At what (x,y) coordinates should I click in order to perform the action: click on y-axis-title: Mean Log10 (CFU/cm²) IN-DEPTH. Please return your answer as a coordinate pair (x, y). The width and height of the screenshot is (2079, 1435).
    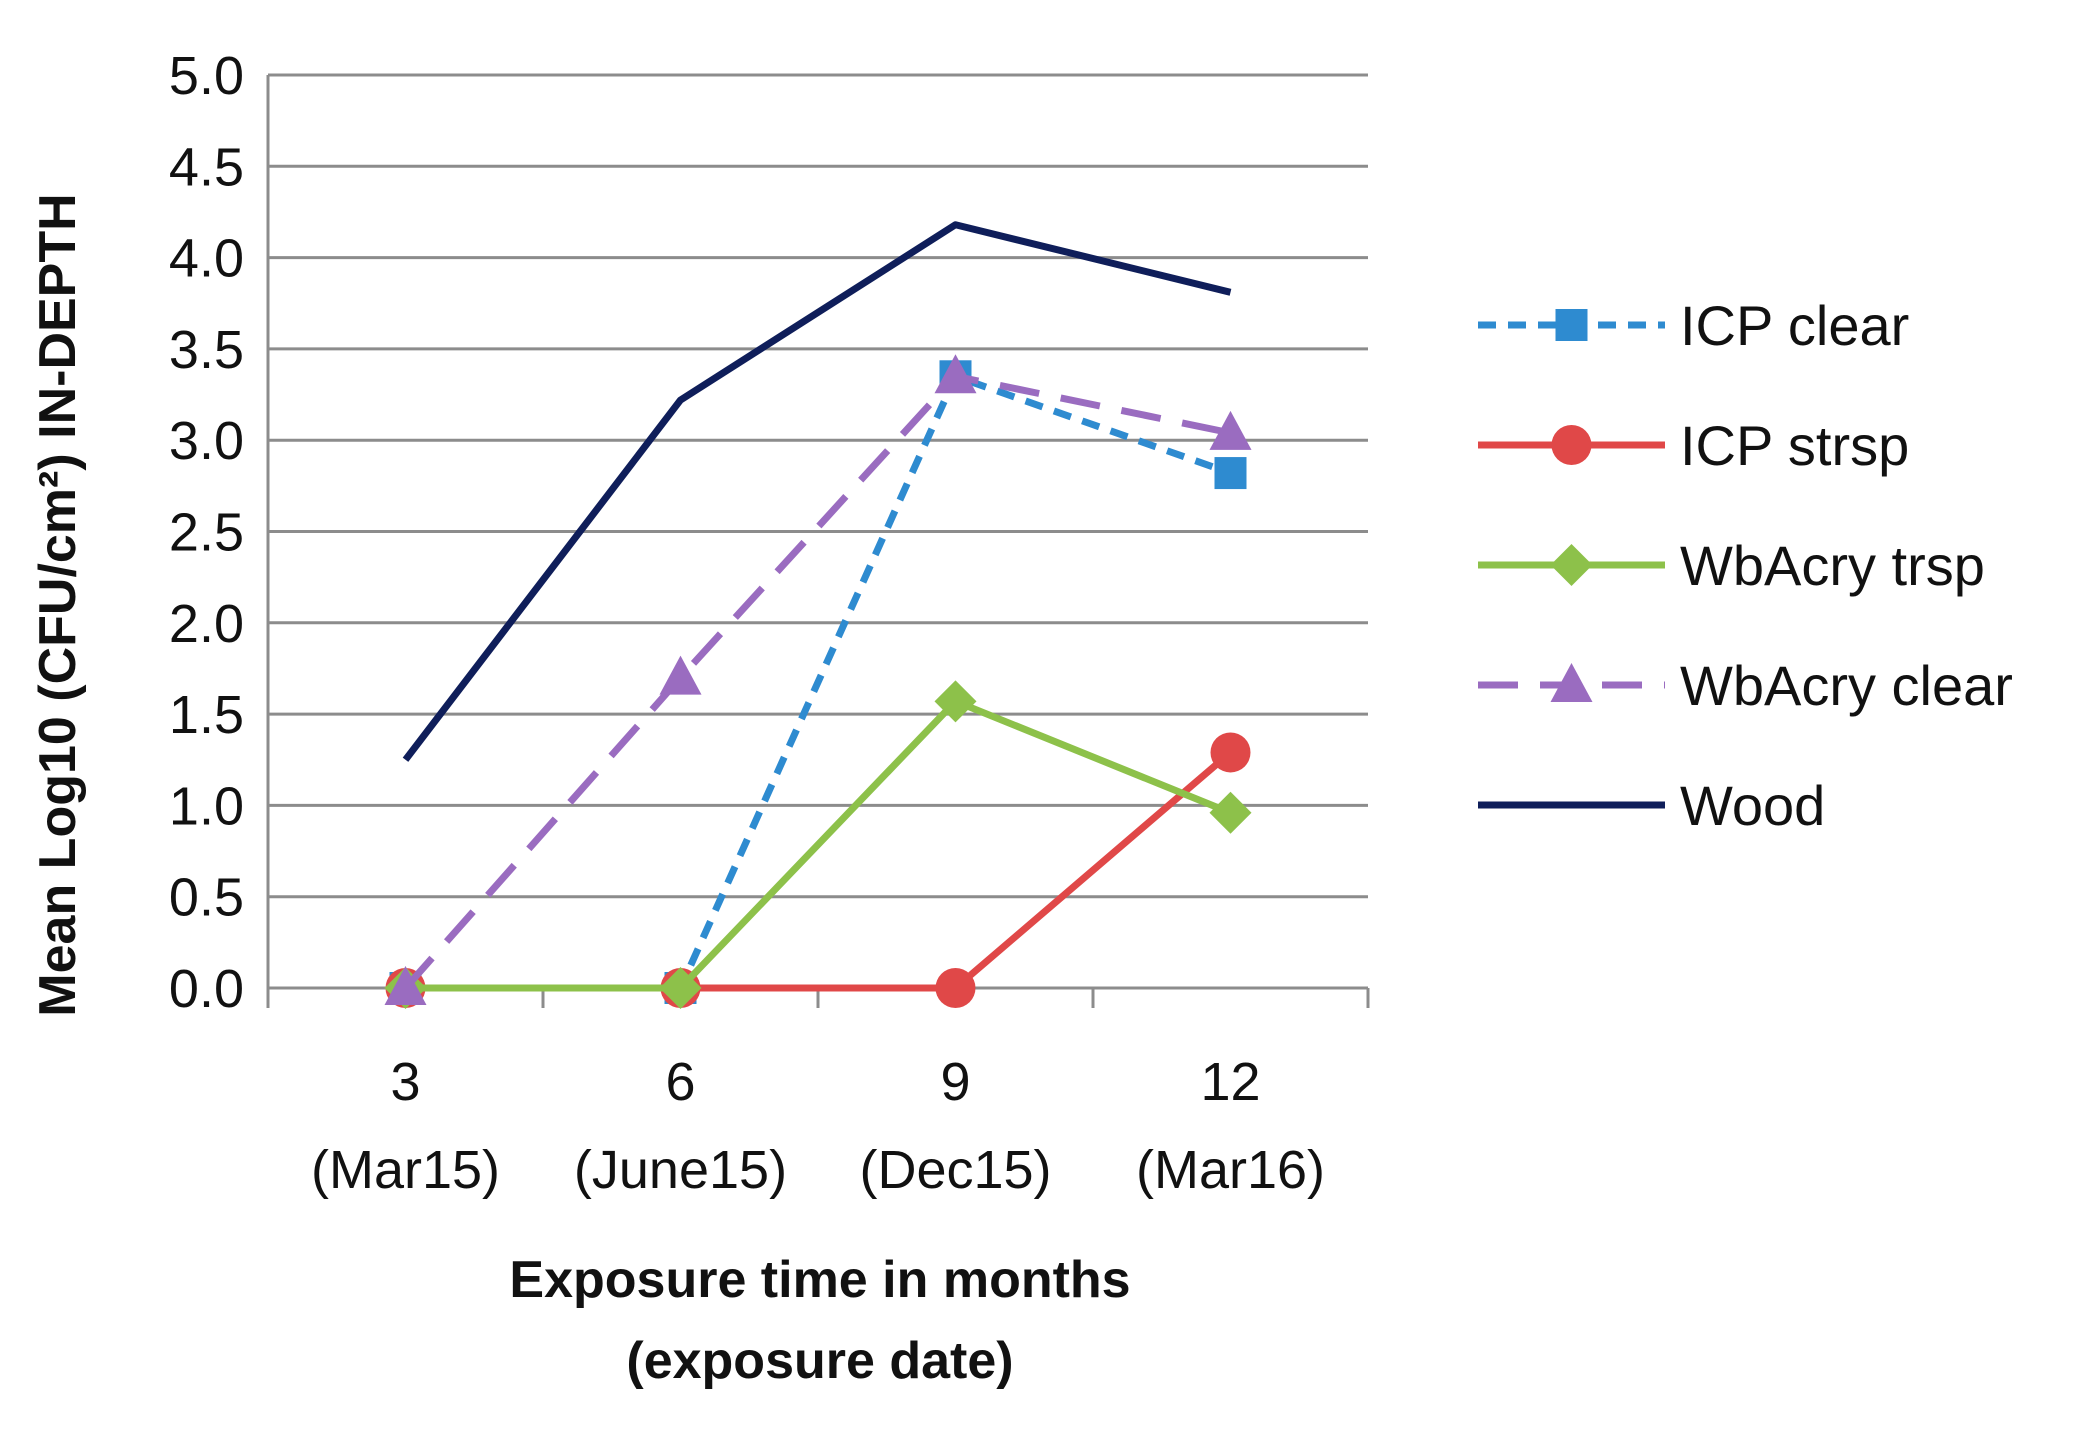
    Looking at the image, I should click on (58, 604).